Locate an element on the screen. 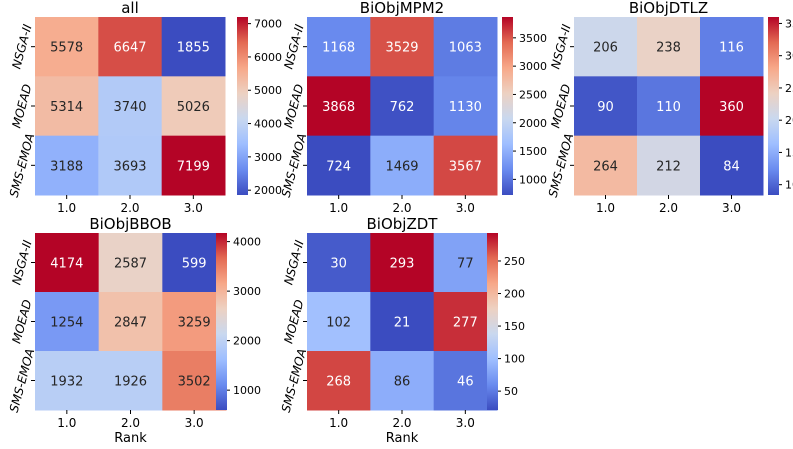 The height and width of the screenshot is (449, 793). cell-value-label: 21 is located at coordinates (402, 323).